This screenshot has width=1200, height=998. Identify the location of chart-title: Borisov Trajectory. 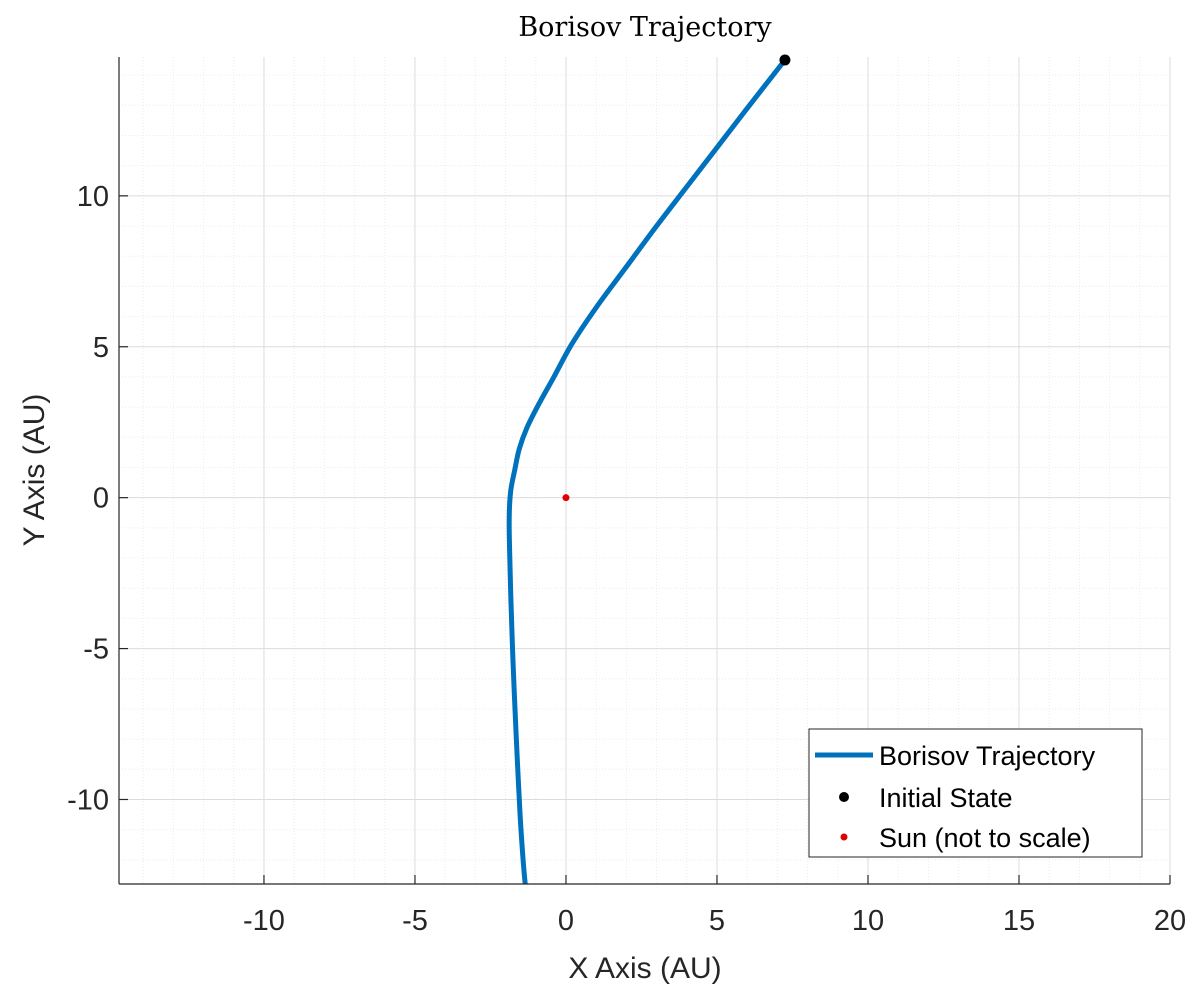
(645, 27).